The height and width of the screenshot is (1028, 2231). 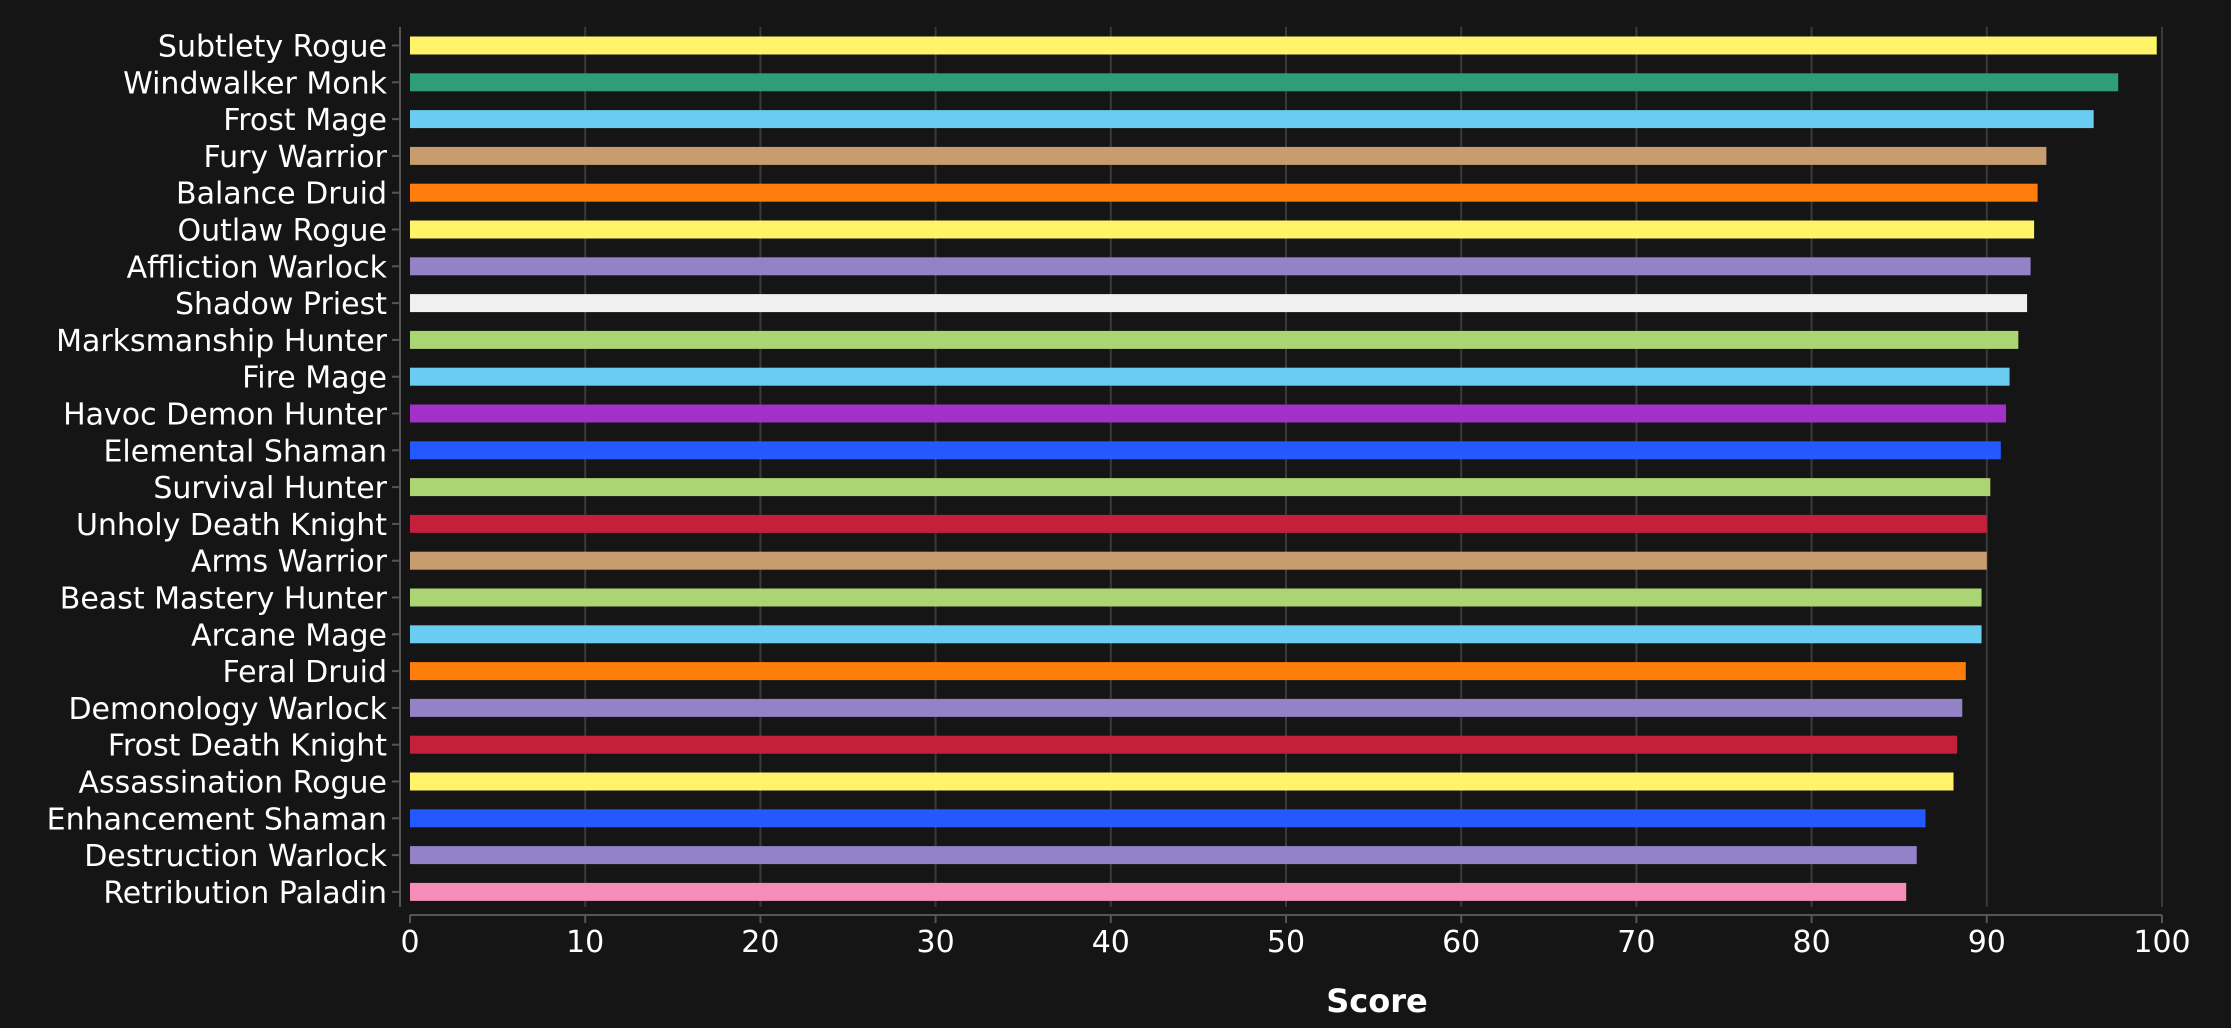 What do you see at coordinates (1111, 942) in the screenshot?
I see `x-tick-label: 40` at bounding box center [1111, 942].